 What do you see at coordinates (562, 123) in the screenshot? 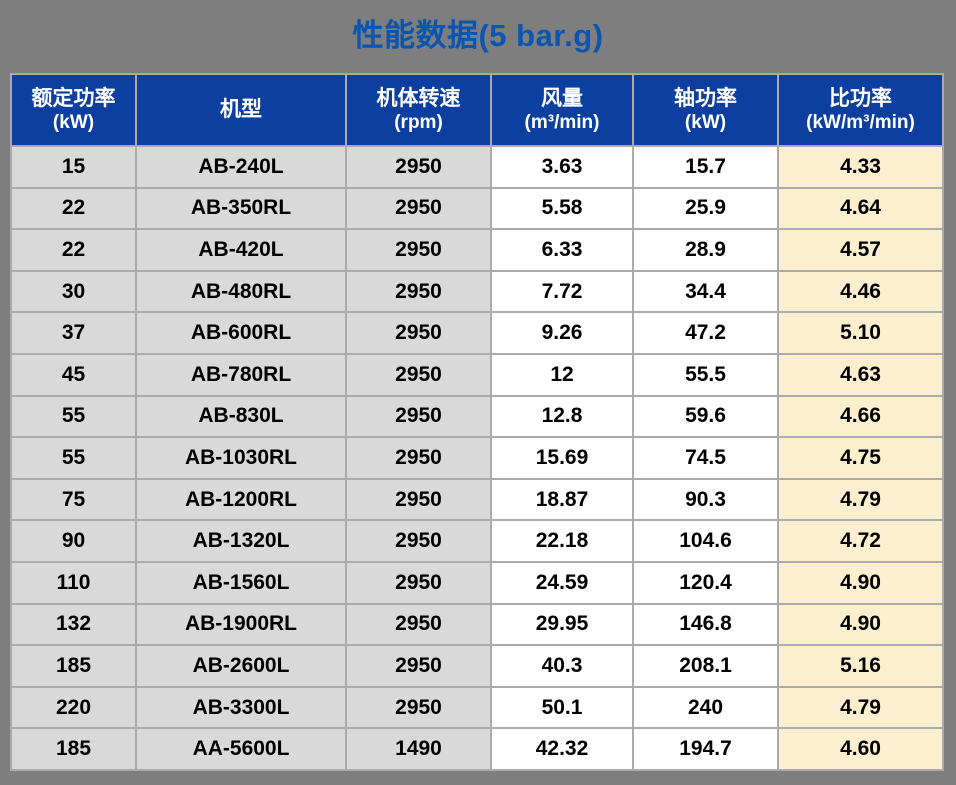
I see `col-header-unit: (m³/min)` at bounding box center [562, 123].